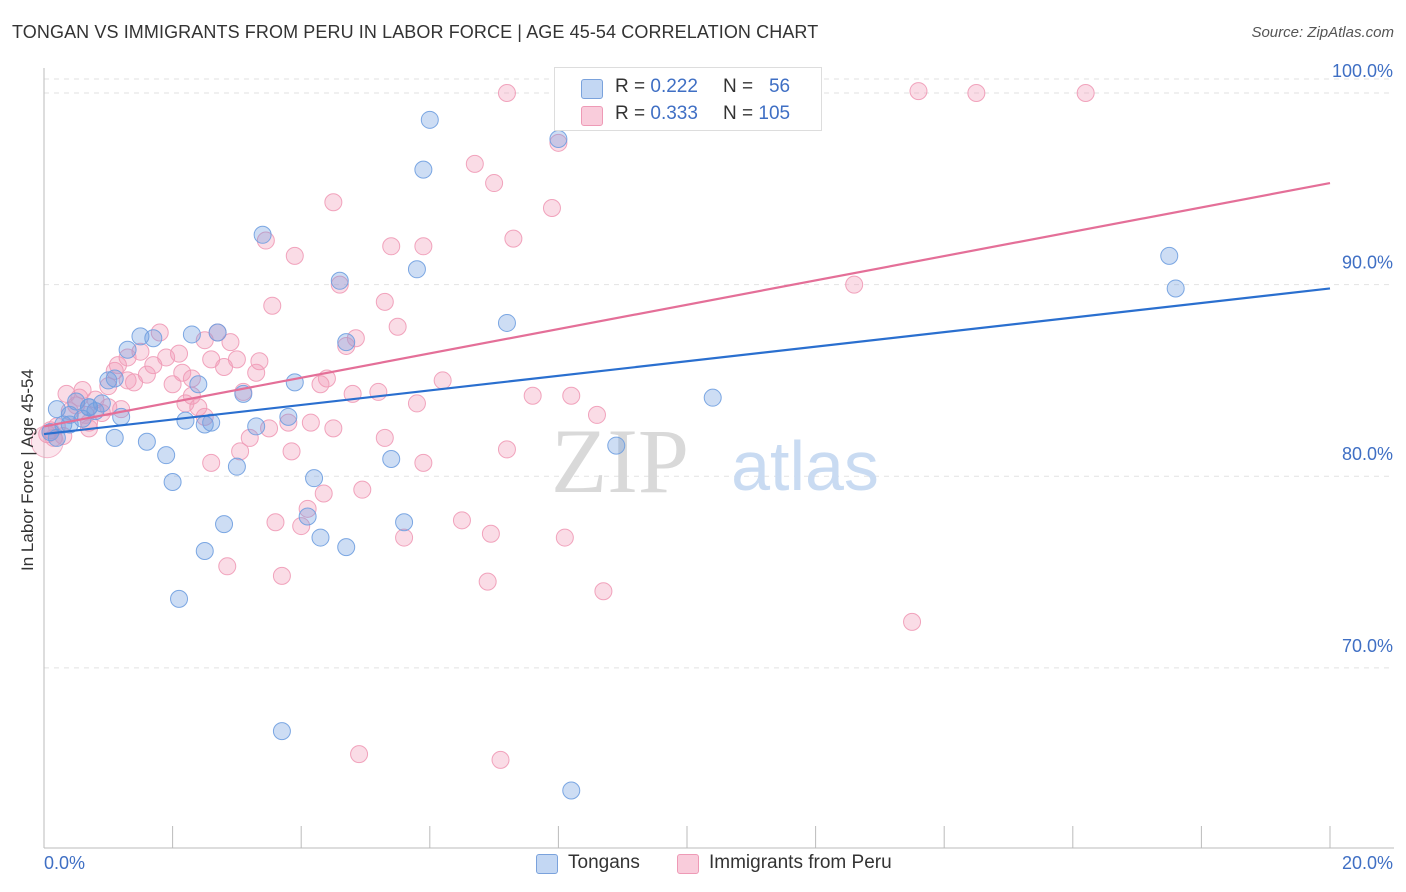 Image resolution: width=1406 pixels, height=892 pixels. Describe the element at coordinates (592, 116) in the screenshot. I see `legend-swatch-peru` at that location.